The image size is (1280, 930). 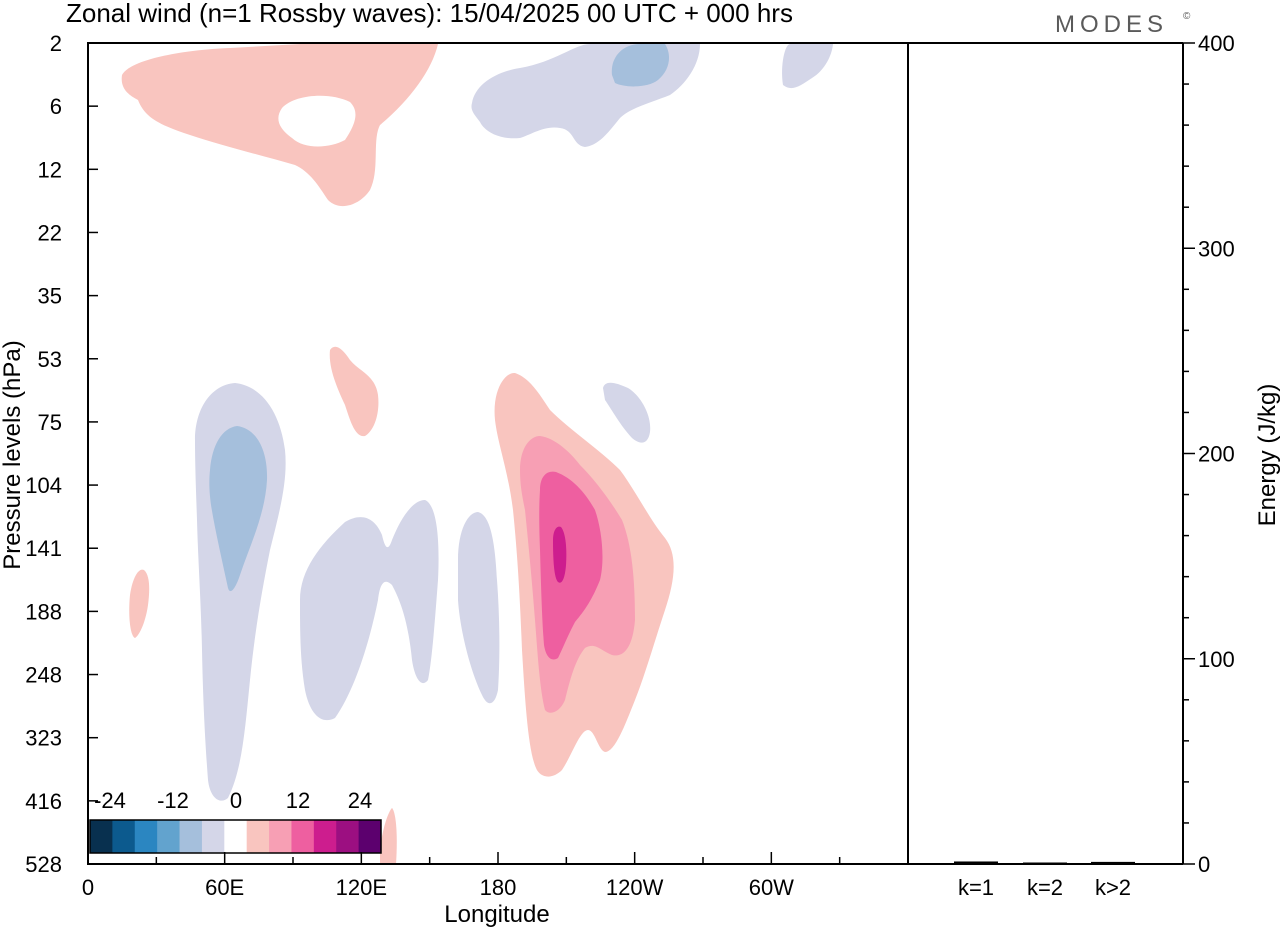 What do you see at coordinates (640, 65) in the screenshot?
I see `contour-neg-upper-b` at bounding box center [640, 65].